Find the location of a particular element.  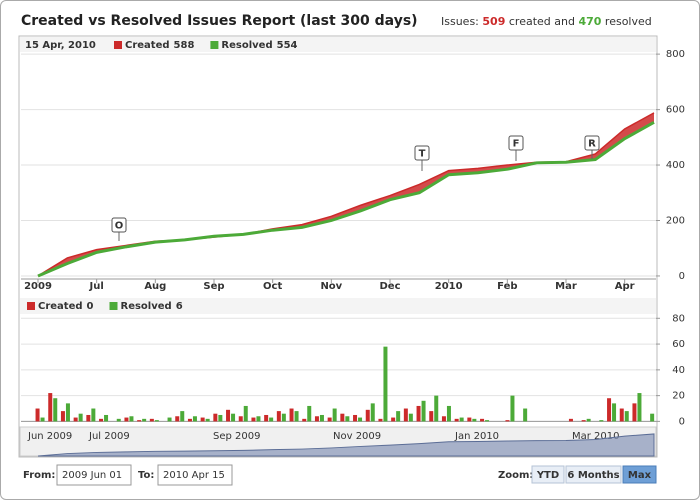

x-tick-label: 2009 is located at coordinates (38, 286).